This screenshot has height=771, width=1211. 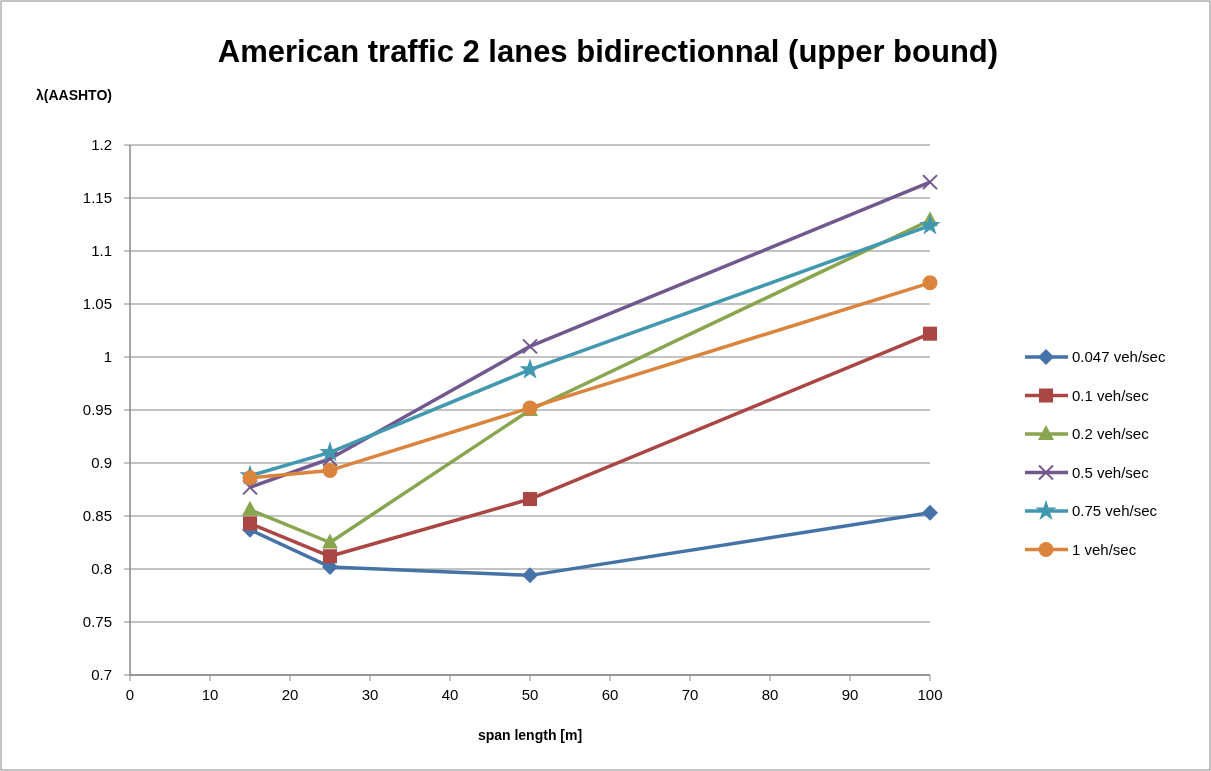 I want to click on legend-label: 0.047 veh/sec, so click(x=1119, y=357).